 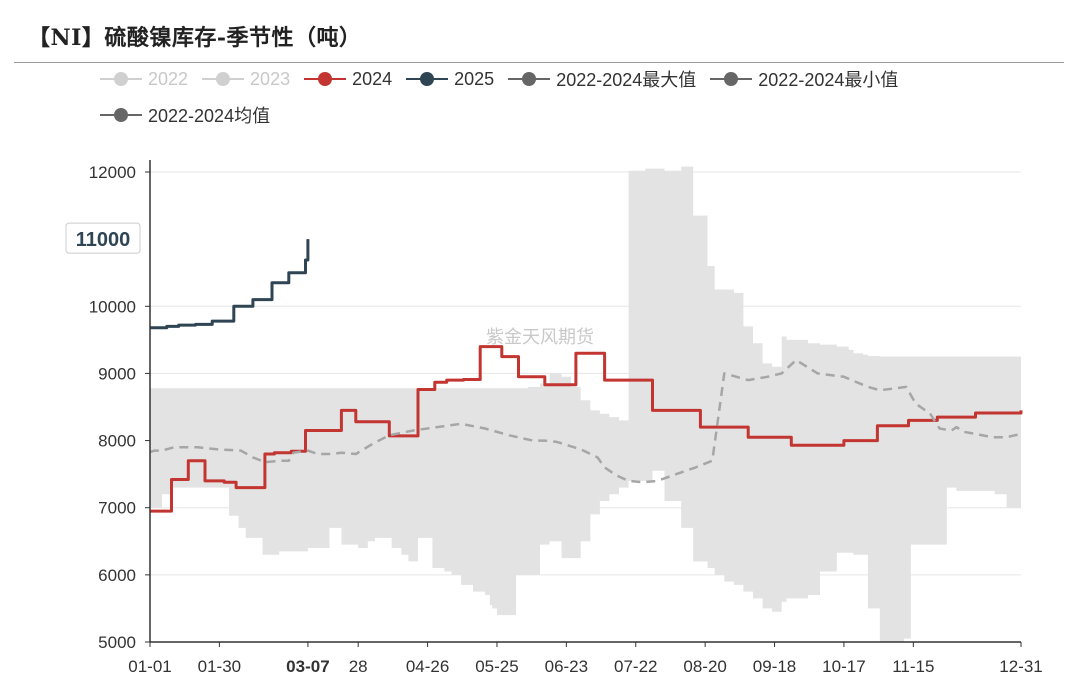 What do you see at coordinates (144, 79) in the screenshot?
I see `legend-item-0: 2022` at bounding box center [144, 79].